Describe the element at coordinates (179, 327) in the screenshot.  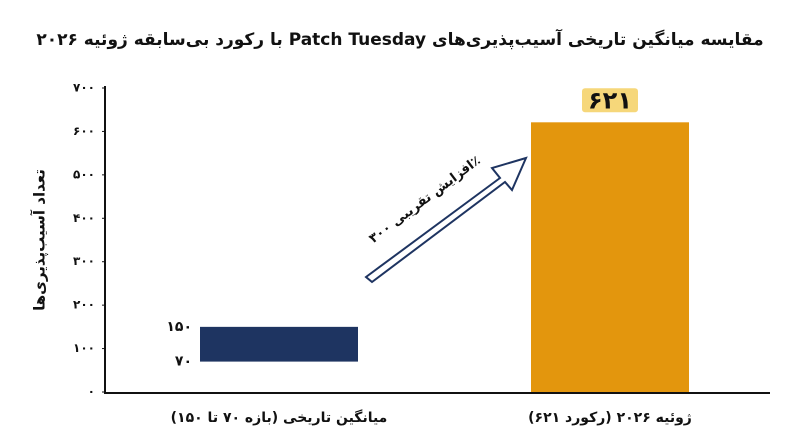
I see `data-label: ۱۵۰` at that location.